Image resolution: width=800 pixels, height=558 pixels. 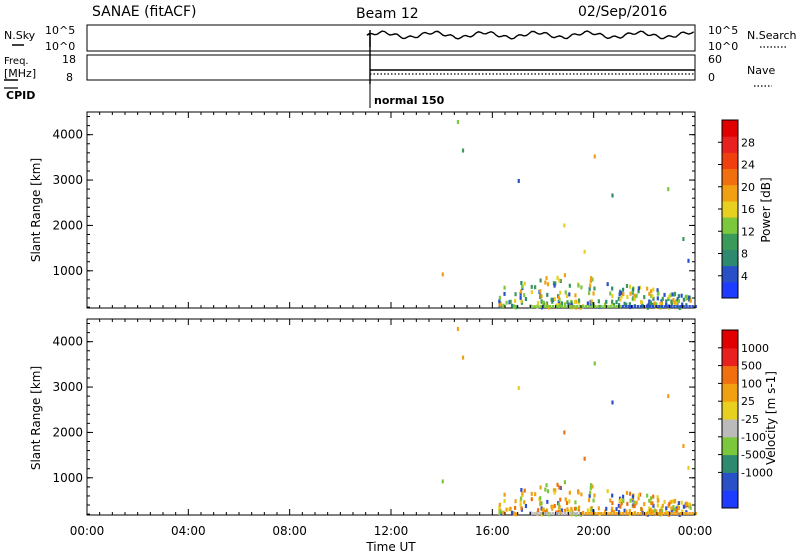 I want to click on freq-panel-frame, so click(x=391, y=67).